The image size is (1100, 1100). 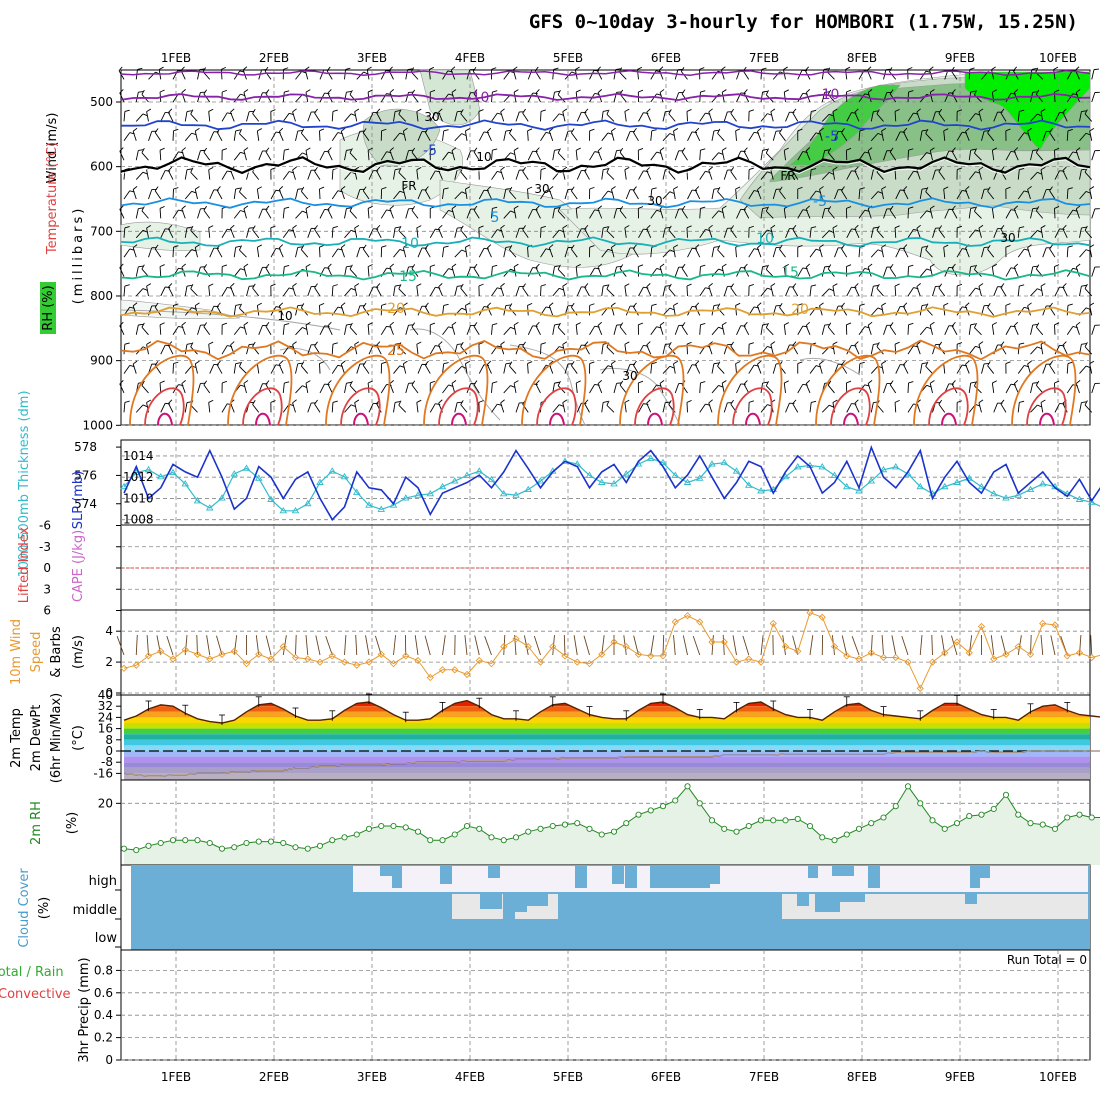 I want to click on cloud-cover-fill, so click(x=610, y=907).